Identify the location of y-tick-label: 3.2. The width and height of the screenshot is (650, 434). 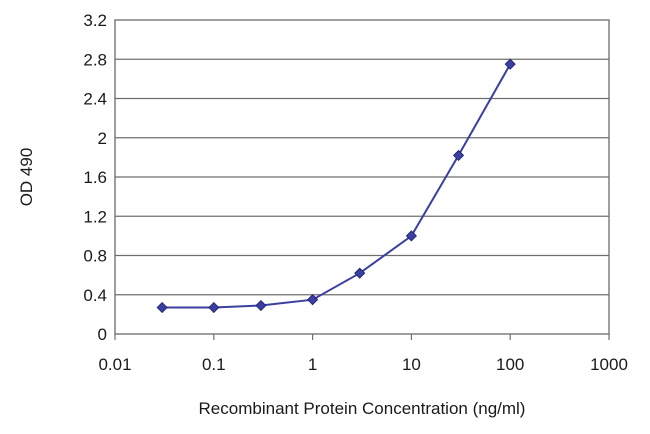
(95, 20).